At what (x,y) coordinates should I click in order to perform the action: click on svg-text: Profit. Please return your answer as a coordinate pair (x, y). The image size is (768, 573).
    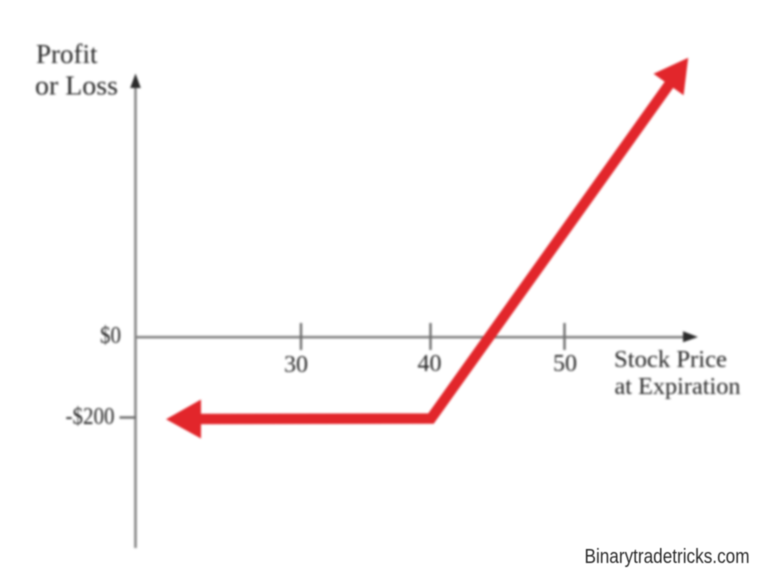
    Looking at the image, I should click on (67, 54).